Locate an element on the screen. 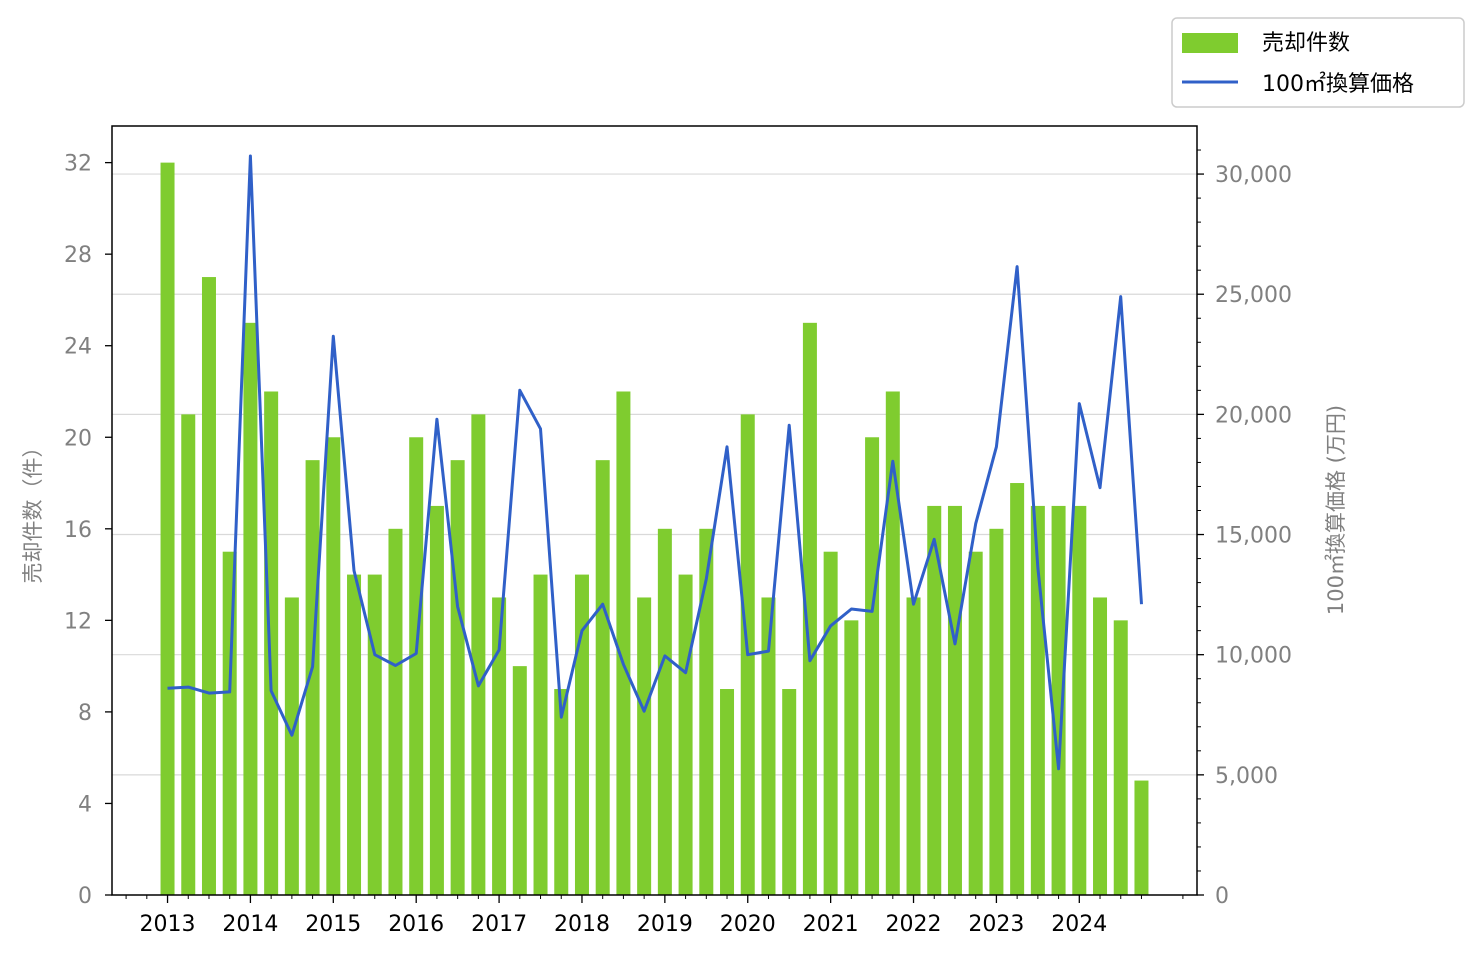 This screenshot has height=961, width=1482. x-tick-label: 2017 is located at coordinates (499, 924).